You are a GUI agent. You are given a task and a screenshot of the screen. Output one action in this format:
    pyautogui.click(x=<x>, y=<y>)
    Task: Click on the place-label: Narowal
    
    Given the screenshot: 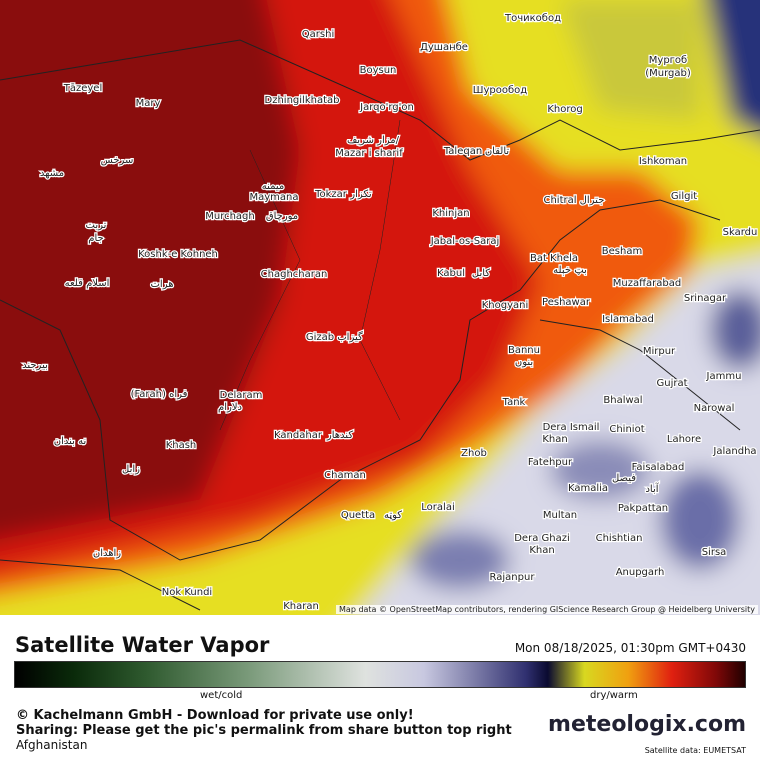 What is the action you would take?
    pyautogui.click(x=714, y=408)
    